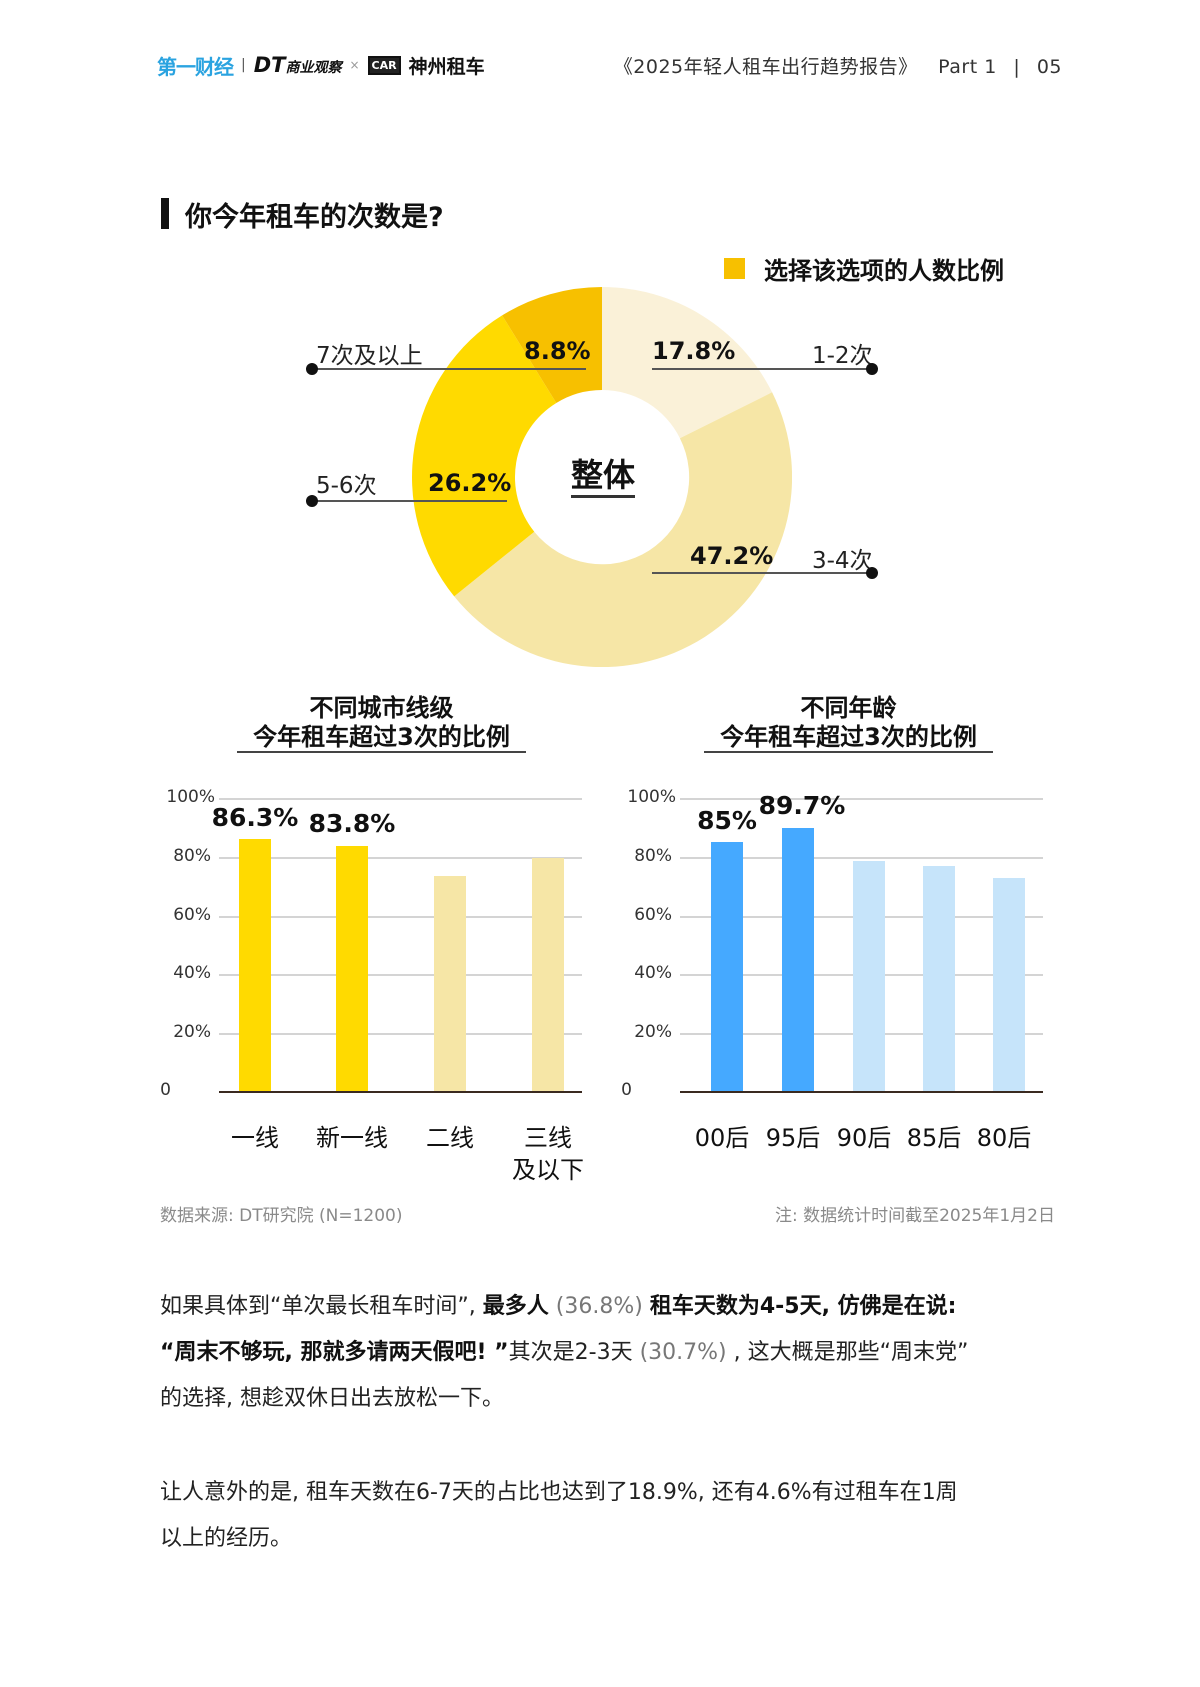 This screenshot has height=1687, width=1200. What do you see at coordinates (400, 1092) in the screenshot?
I see `city-baseline` at bounding box center [400, 1092].